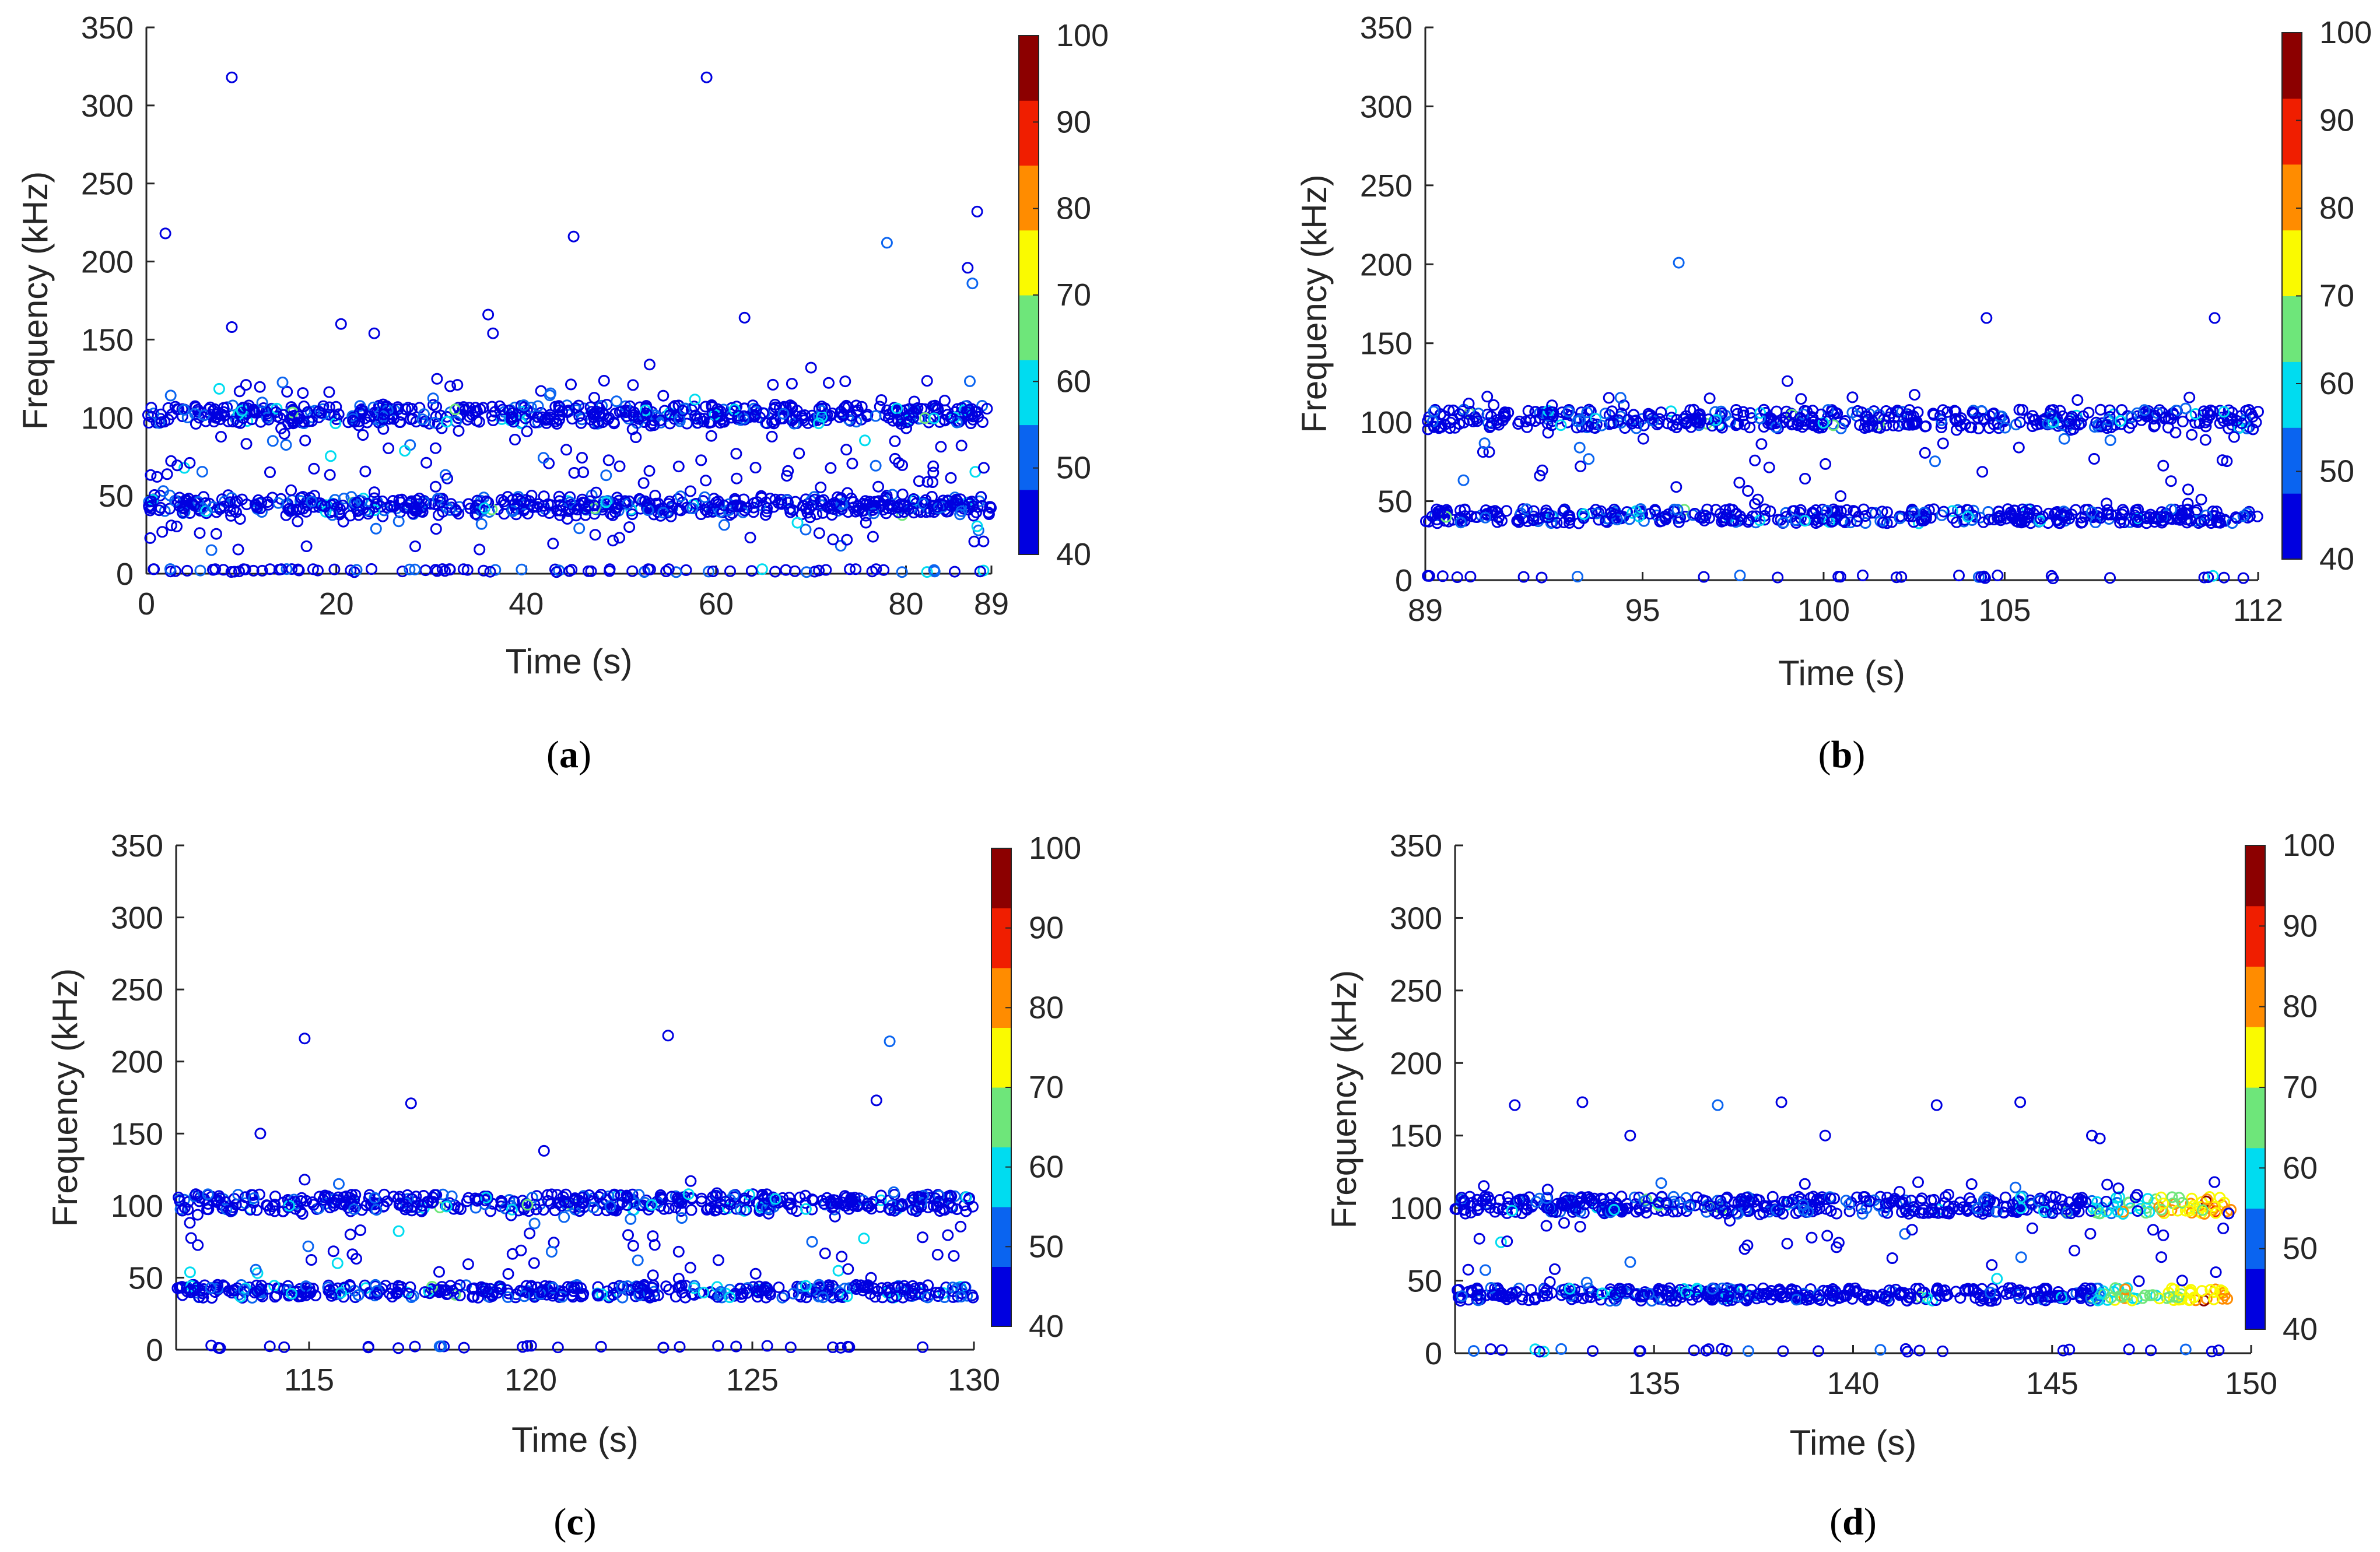 Image resolution: width=2380 pixels, height=1552 pixels. What do you see at coordinates (1394, 501) in the screenshot?
I see `y-tick-label: 50` at bounding box center [1394, 501].